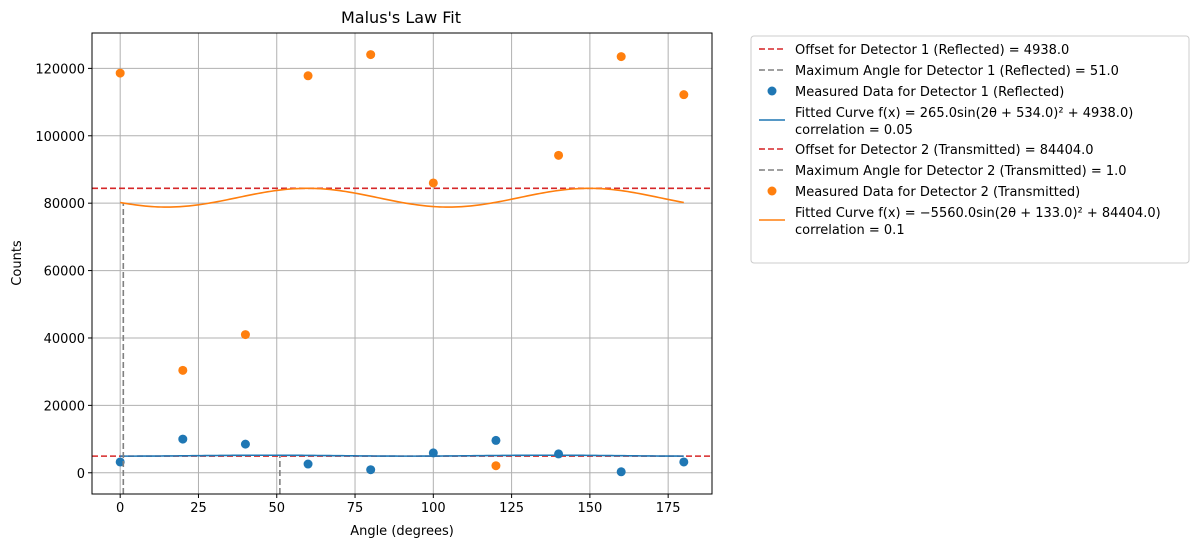 The width and height of the screenshot is (1197, 547). I want to click on y-tick-label: 120000, so click(60, 69).